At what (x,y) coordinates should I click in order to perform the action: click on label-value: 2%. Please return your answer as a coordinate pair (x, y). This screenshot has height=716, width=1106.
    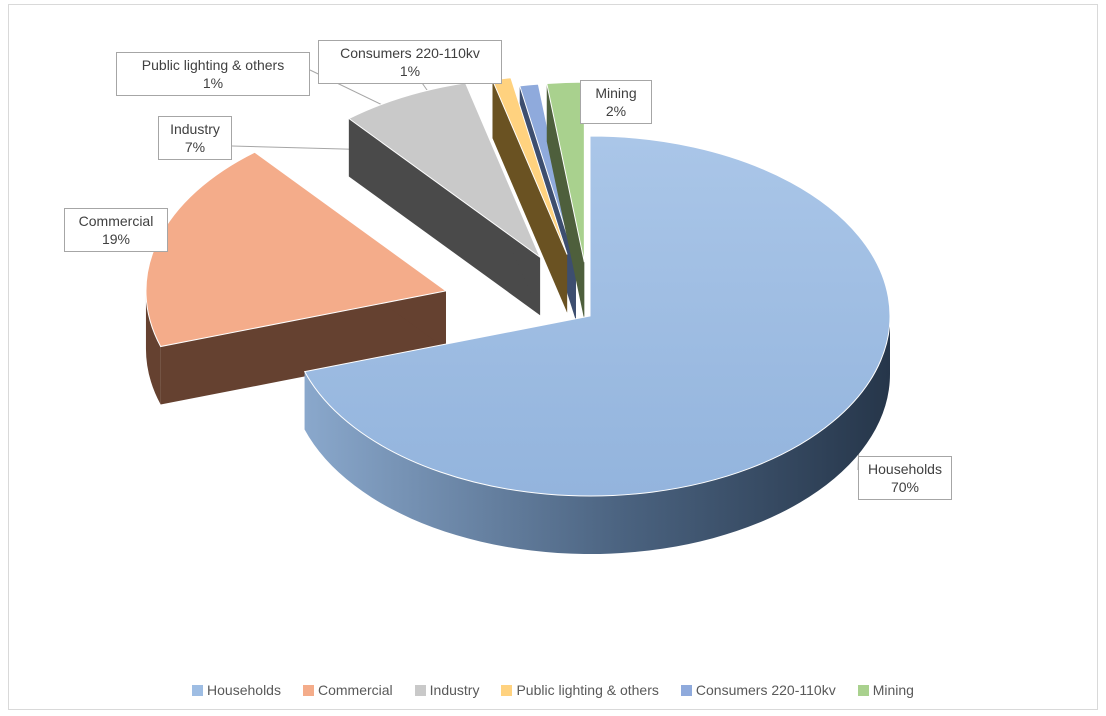
    Looking at the image, I should click on (616, 111).